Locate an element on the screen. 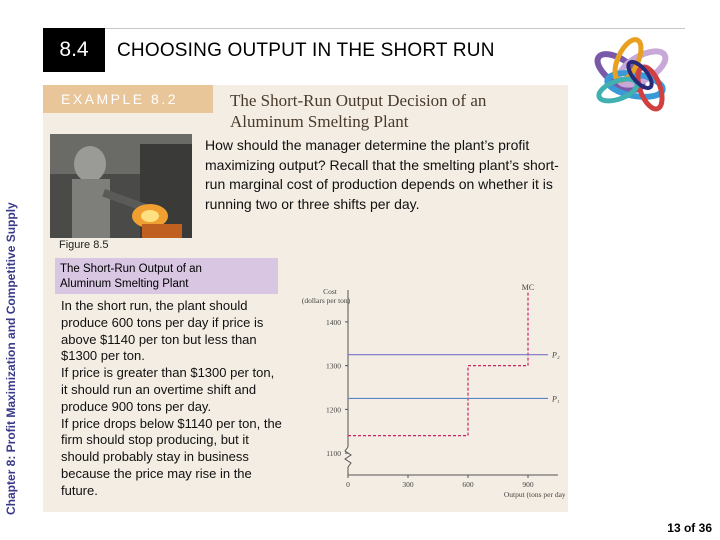 This screenshot has width=720, height=540. figure-caption-line-2: Aluminum Smelting Plant is located at coordinates (124, 284).